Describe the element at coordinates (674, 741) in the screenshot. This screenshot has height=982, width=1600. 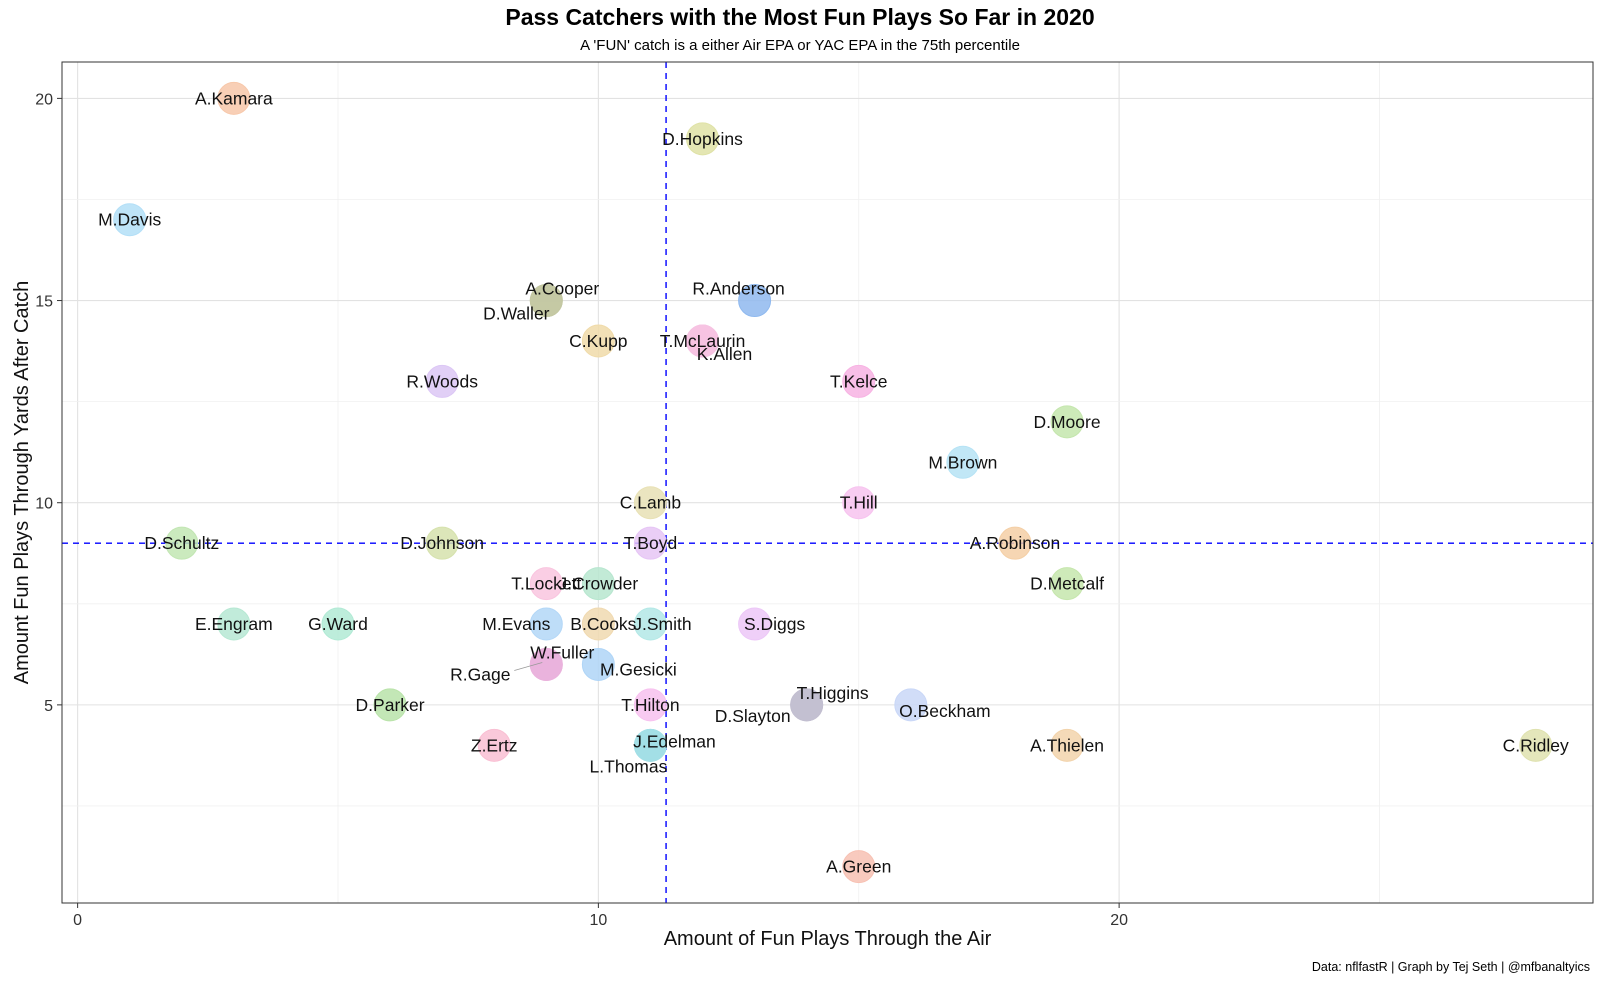
I see `point-label: J.Edelman` at that location.